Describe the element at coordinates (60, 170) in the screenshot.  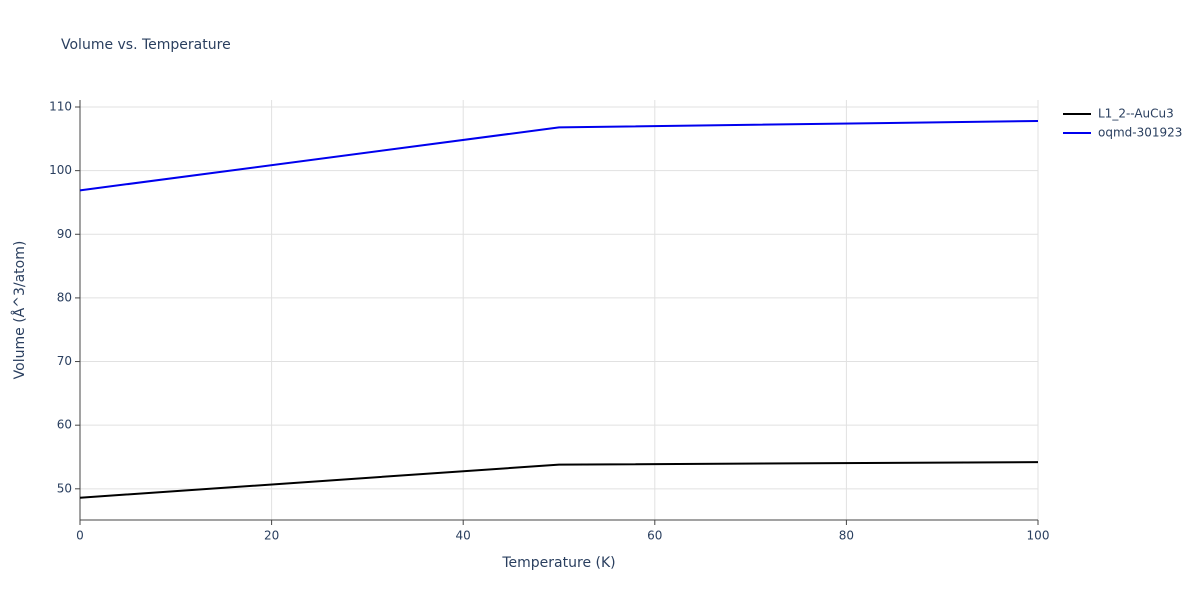
I see `y-tick-label: 100` at that location.